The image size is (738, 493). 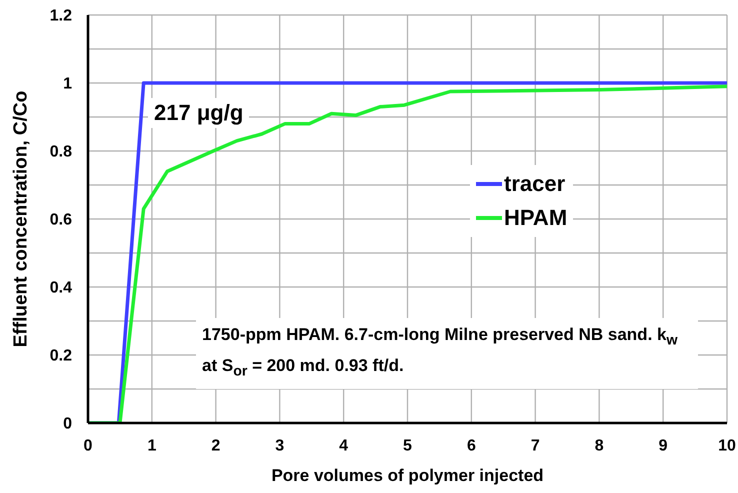 I want to click on x-axis-title: Pore volumes of polymer injected, so click(x=407, y=475).